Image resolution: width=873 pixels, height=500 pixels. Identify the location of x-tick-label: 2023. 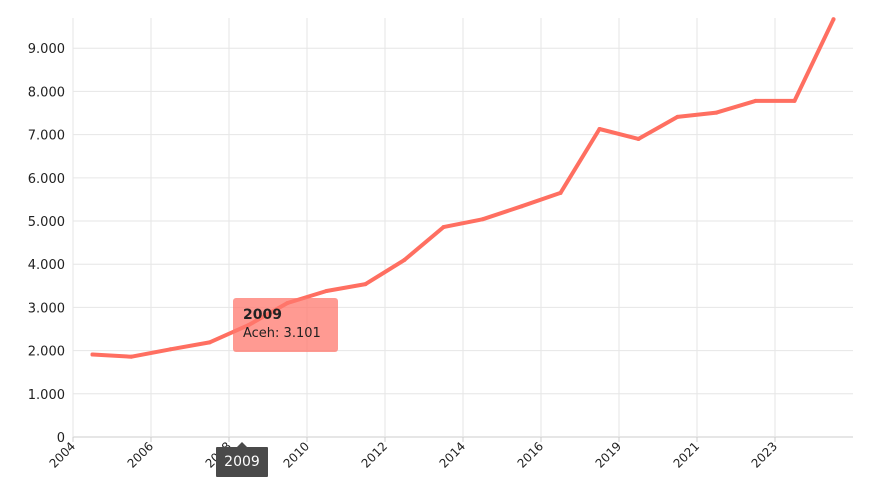
(764, 454).